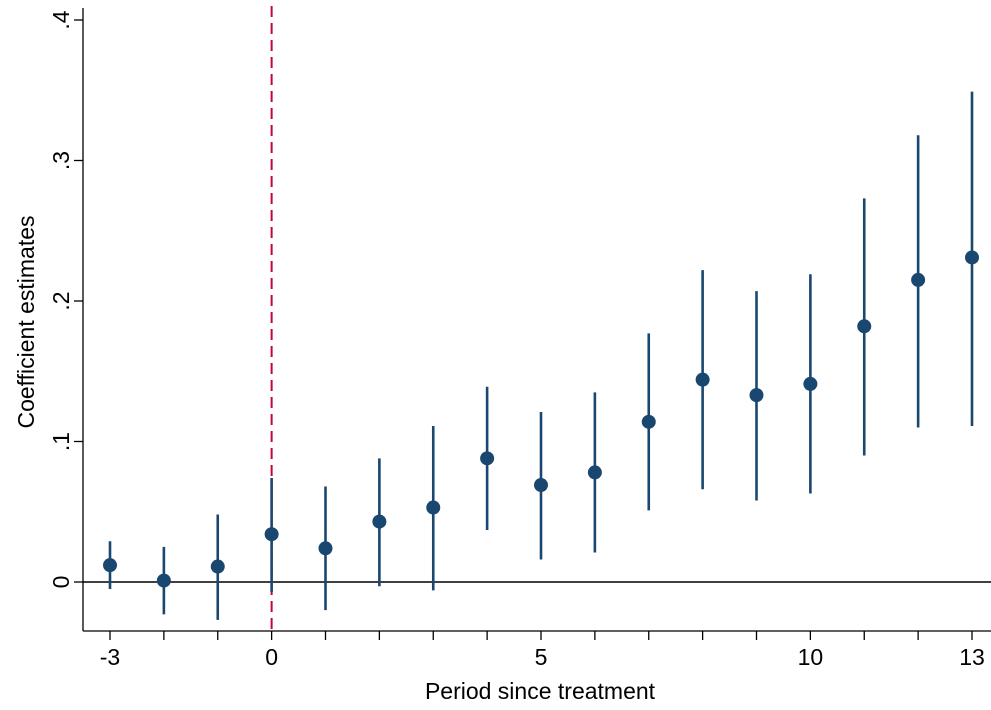 Image resolution: width=991 pixels, height=710 pixels. What do you see at coordinates (61, 19) in the screenshot?
I see `y-tick-label: .4` at bounding box center [61, 19].